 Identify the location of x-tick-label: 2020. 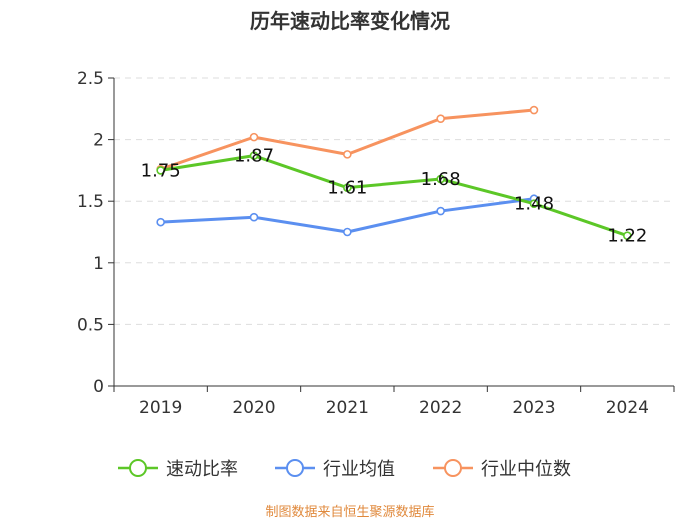
(253, 408).